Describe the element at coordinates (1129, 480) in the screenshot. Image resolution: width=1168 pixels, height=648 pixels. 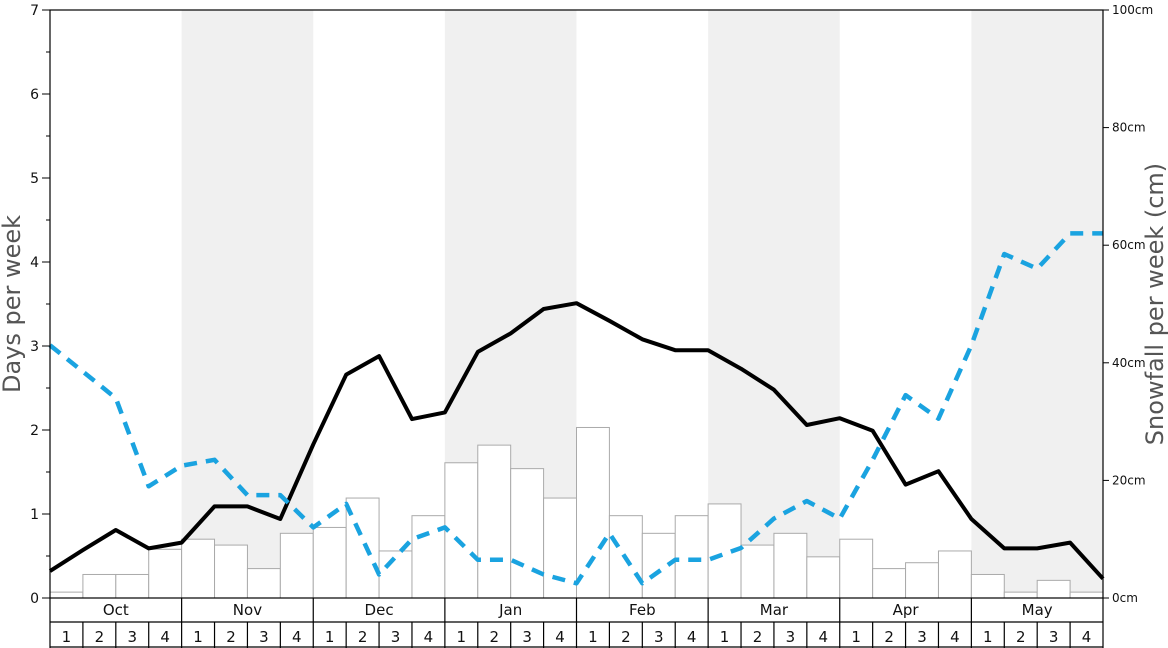
I see `right-tick-label: 20cm` at that location.